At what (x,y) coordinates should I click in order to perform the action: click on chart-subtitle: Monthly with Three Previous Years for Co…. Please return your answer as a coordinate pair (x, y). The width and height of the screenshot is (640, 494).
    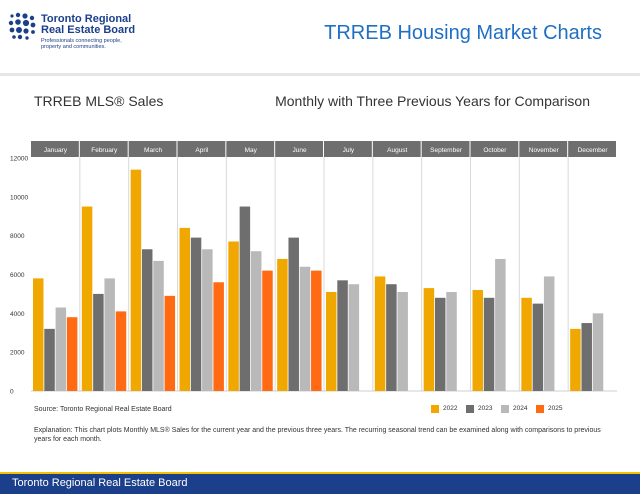
    Looking at the image, I should click on (432, 101).